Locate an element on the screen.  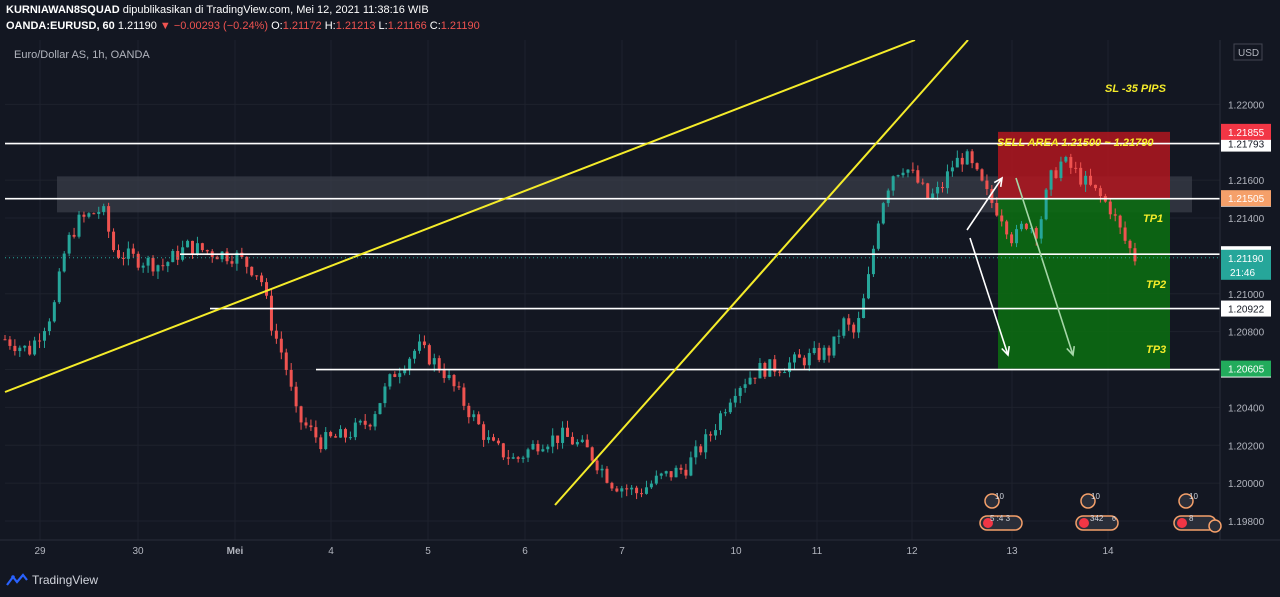
price-tag-label: 1.21855 is located at coordinates (1246, 133).